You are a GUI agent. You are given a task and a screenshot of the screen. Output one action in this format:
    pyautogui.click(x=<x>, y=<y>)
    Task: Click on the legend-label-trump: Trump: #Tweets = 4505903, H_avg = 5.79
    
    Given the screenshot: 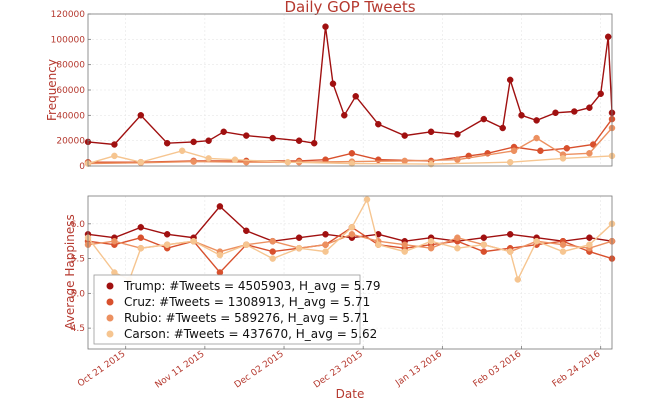 What is the action you would take?
    pyautogui.click(x=251, y=286)
    